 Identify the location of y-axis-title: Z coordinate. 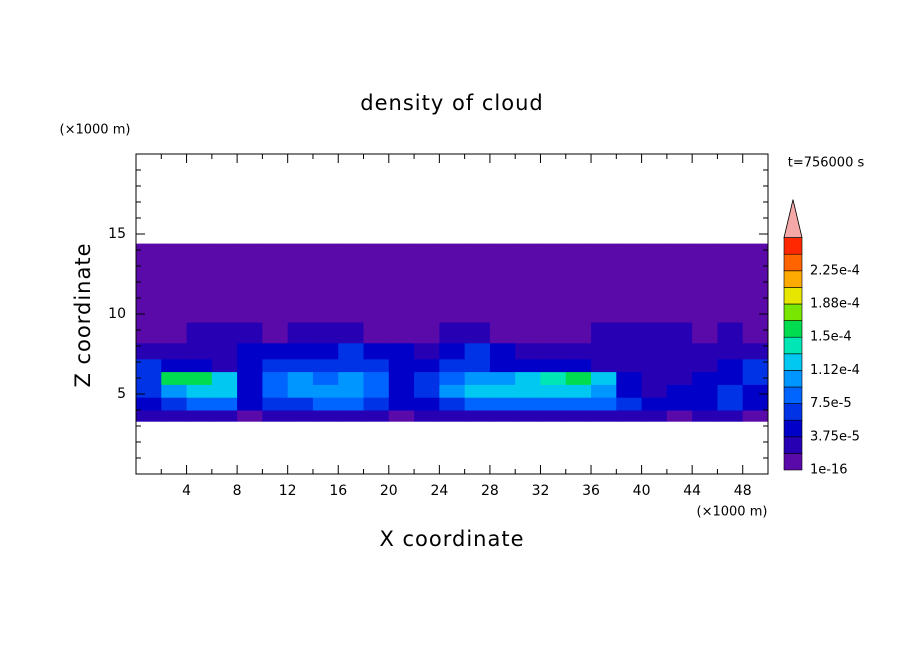
(83, 314).